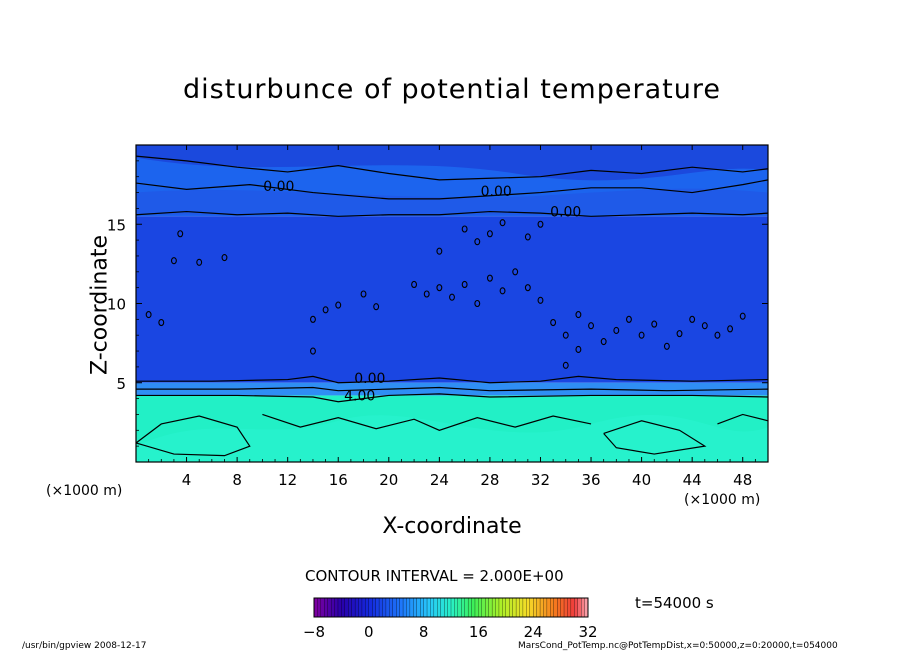 Image resolution: width=904 pixels, height=654 pixels. What do you see at coordinates (187, 480) in the screenshot?
I see `x-tick-label-0: 4` at bounding box center [187, 480].